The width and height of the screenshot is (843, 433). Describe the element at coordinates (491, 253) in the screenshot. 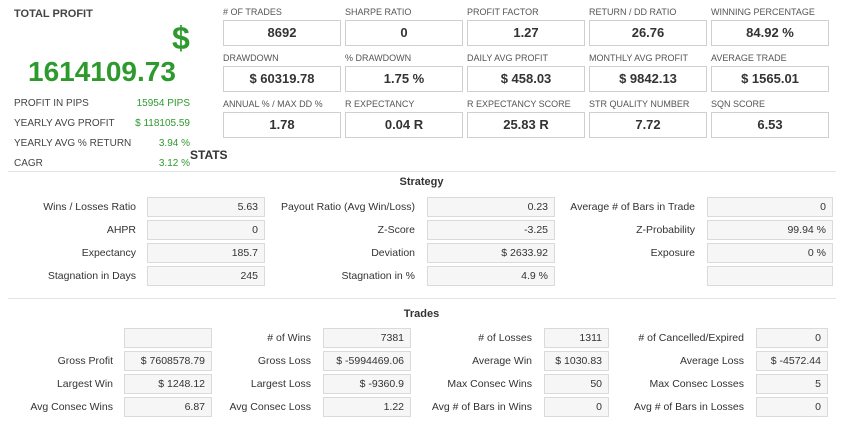

I see `stat-value: $ 2633.92` at that location.